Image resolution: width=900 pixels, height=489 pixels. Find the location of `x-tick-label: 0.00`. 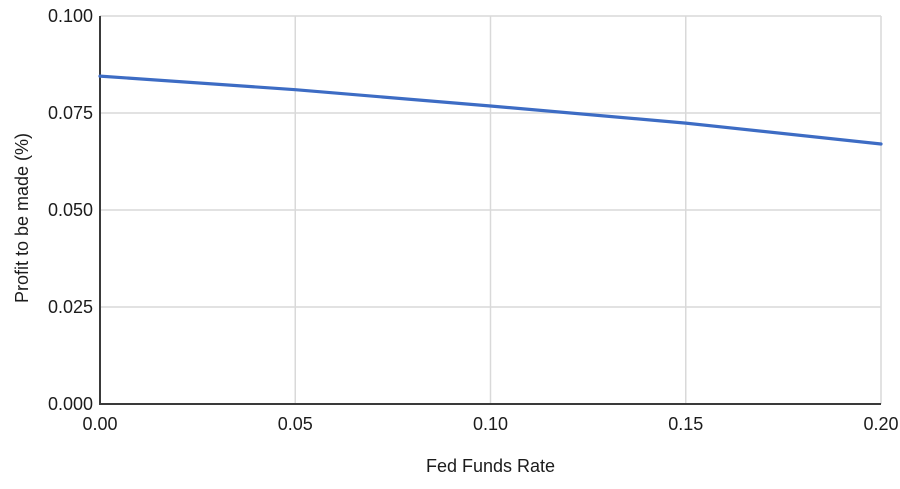

x-tick-label: 0.00 is located at coordinates (100, 424).